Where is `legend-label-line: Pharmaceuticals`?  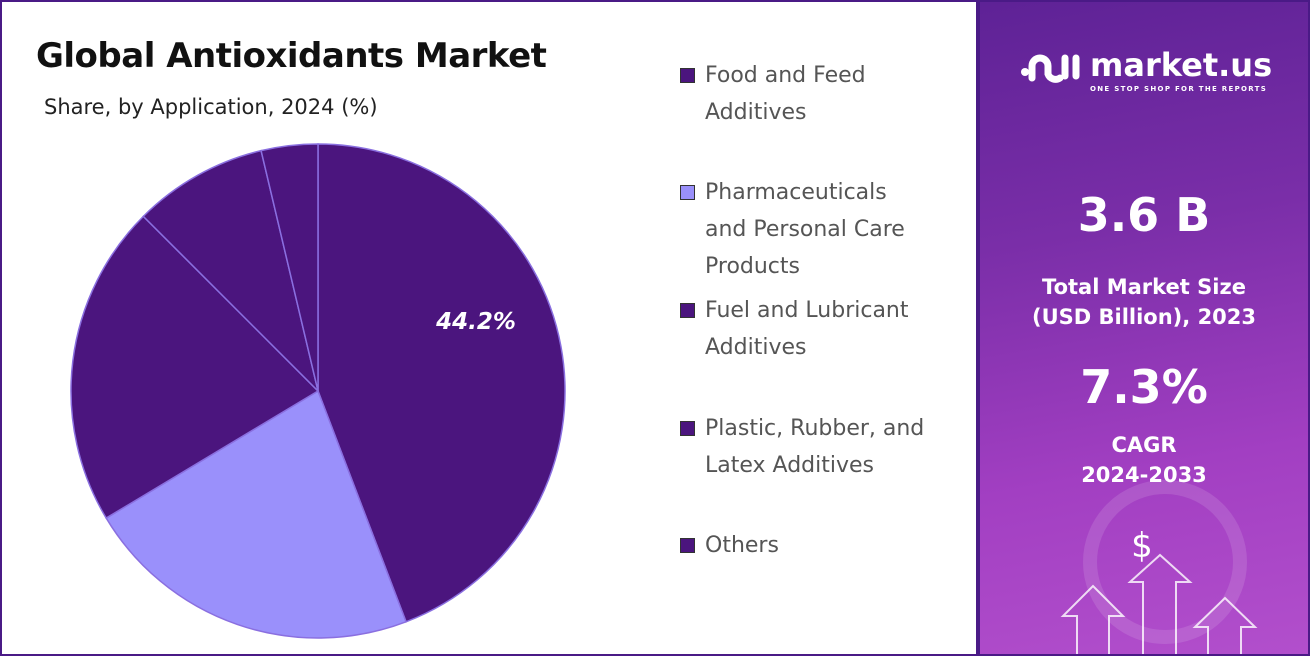 legend-label-line: Pharmaceuticals is located at coordinates (796, 192).